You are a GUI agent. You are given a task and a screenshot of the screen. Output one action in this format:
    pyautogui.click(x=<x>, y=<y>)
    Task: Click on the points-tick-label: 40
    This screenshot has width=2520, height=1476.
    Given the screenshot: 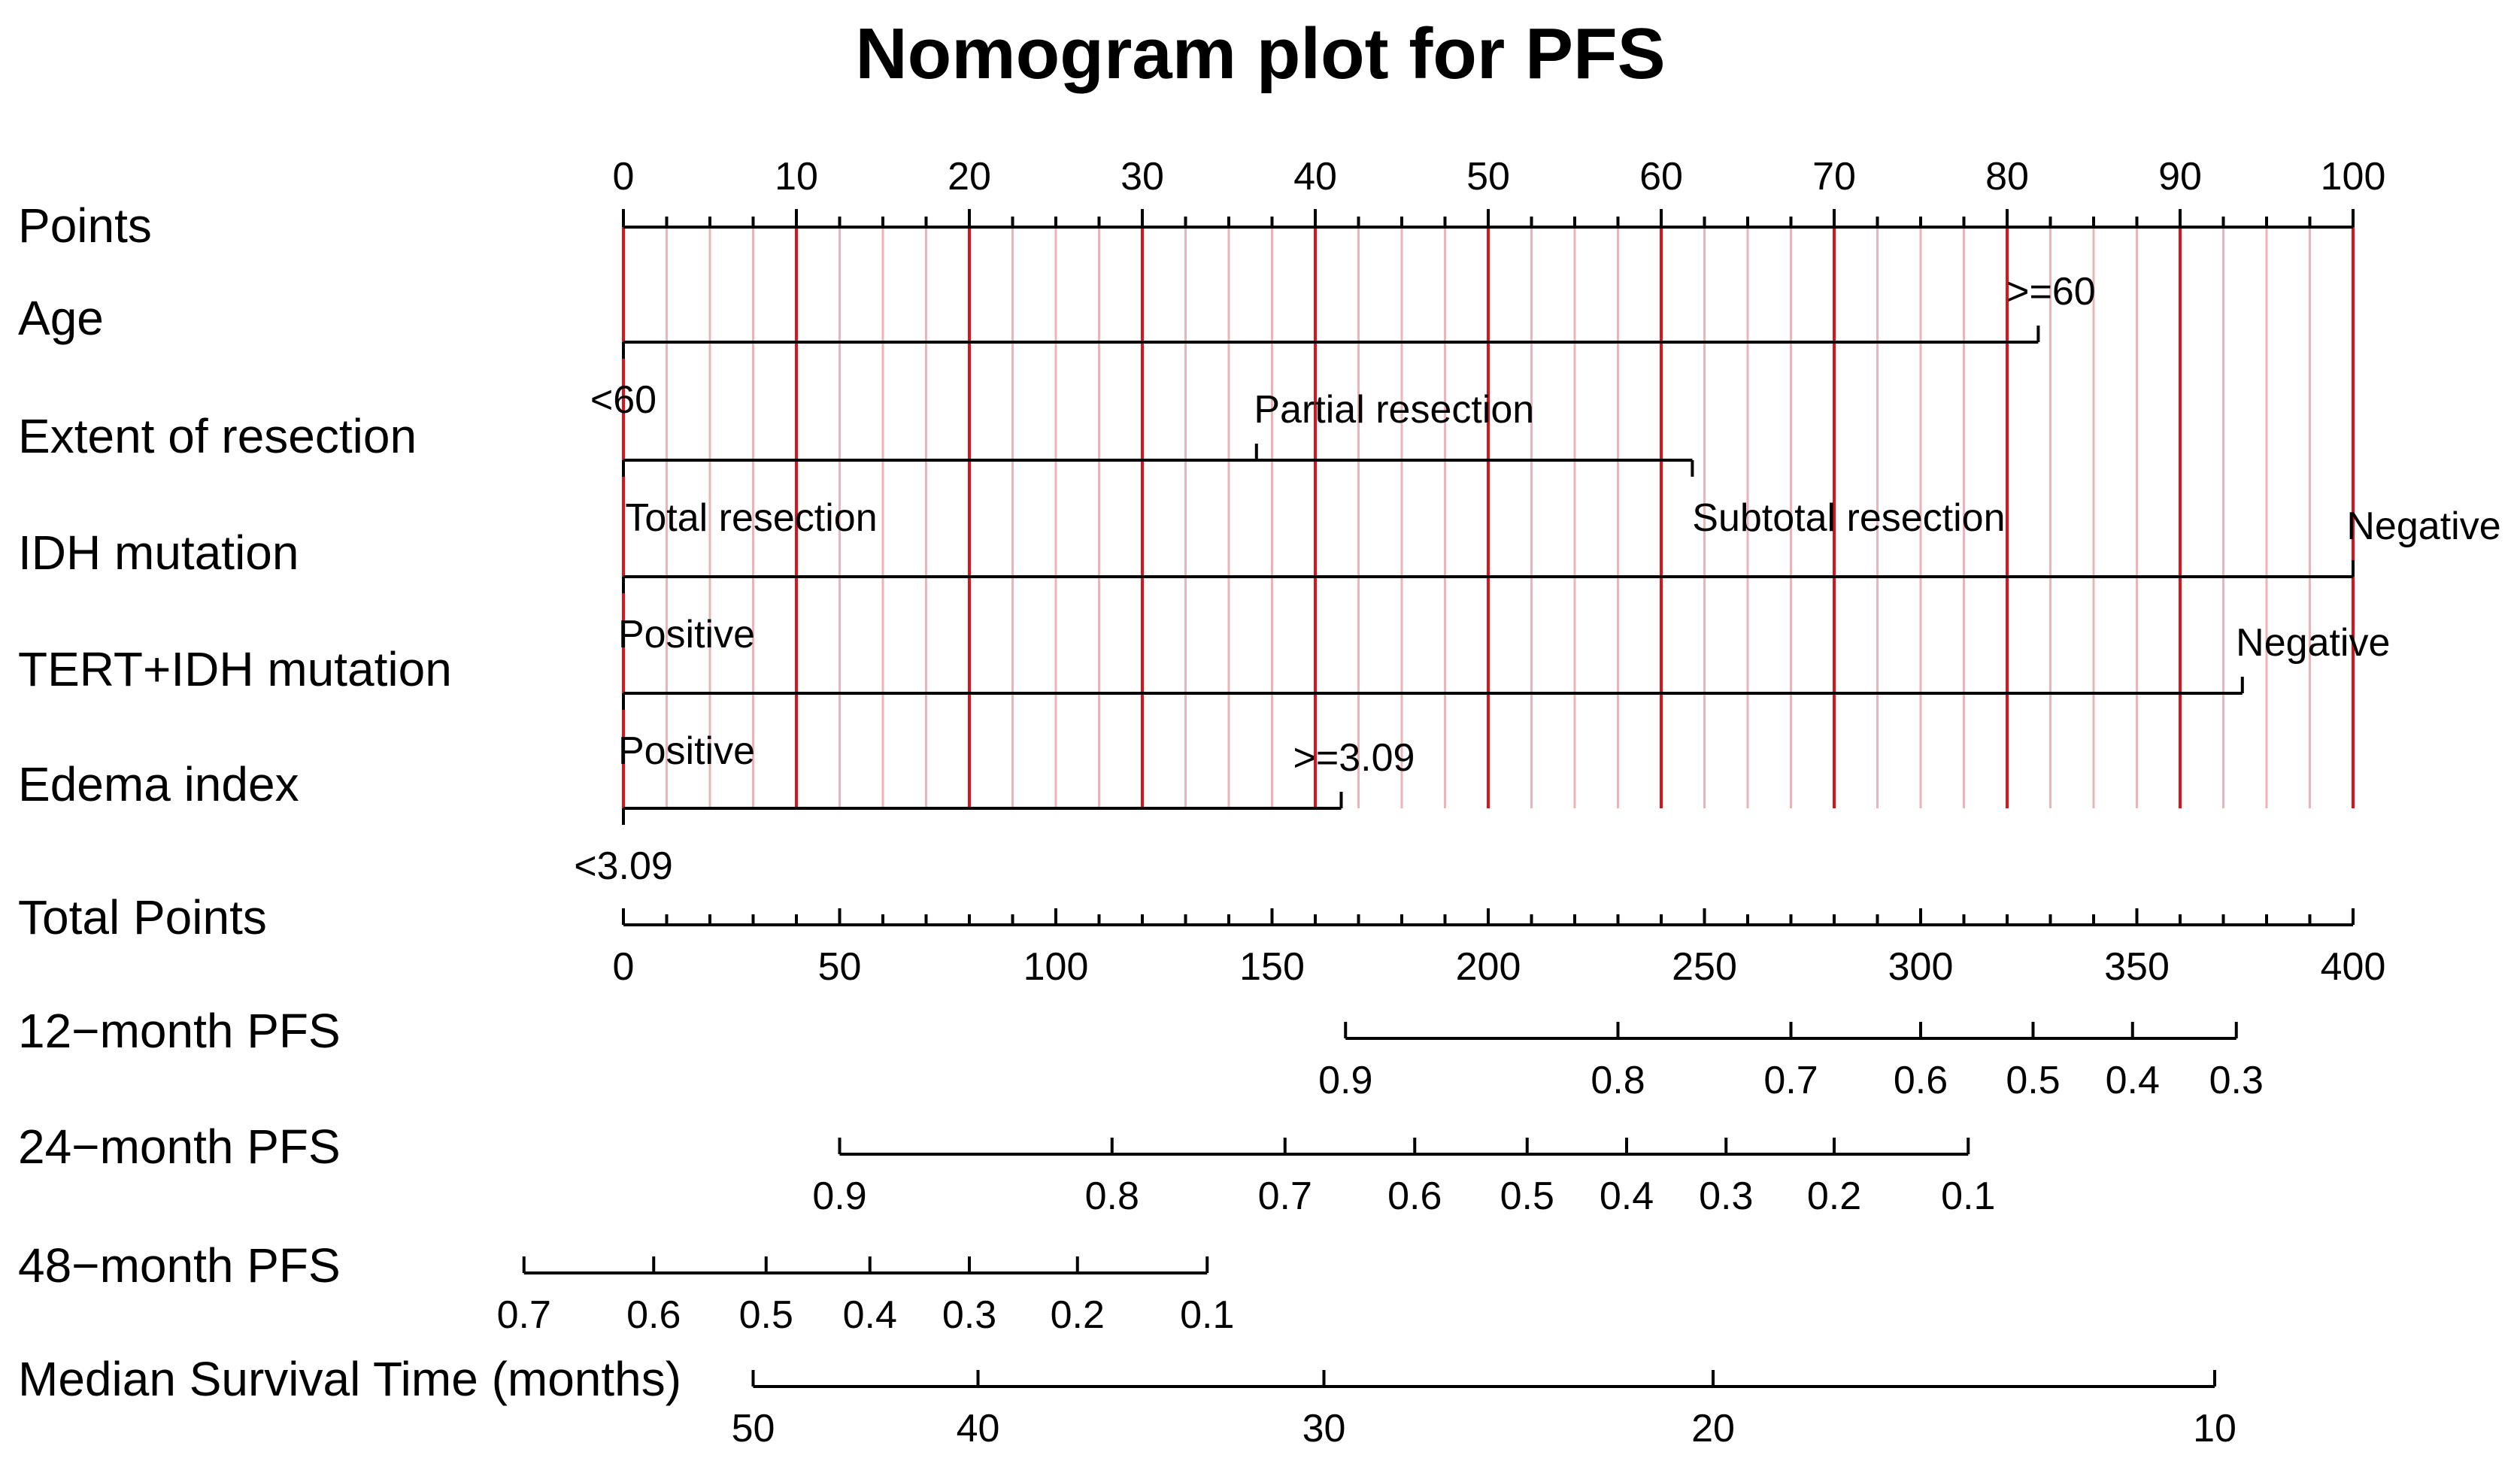 What is the action you would take?
    pyautogui.click(x=1315, y=177)
    